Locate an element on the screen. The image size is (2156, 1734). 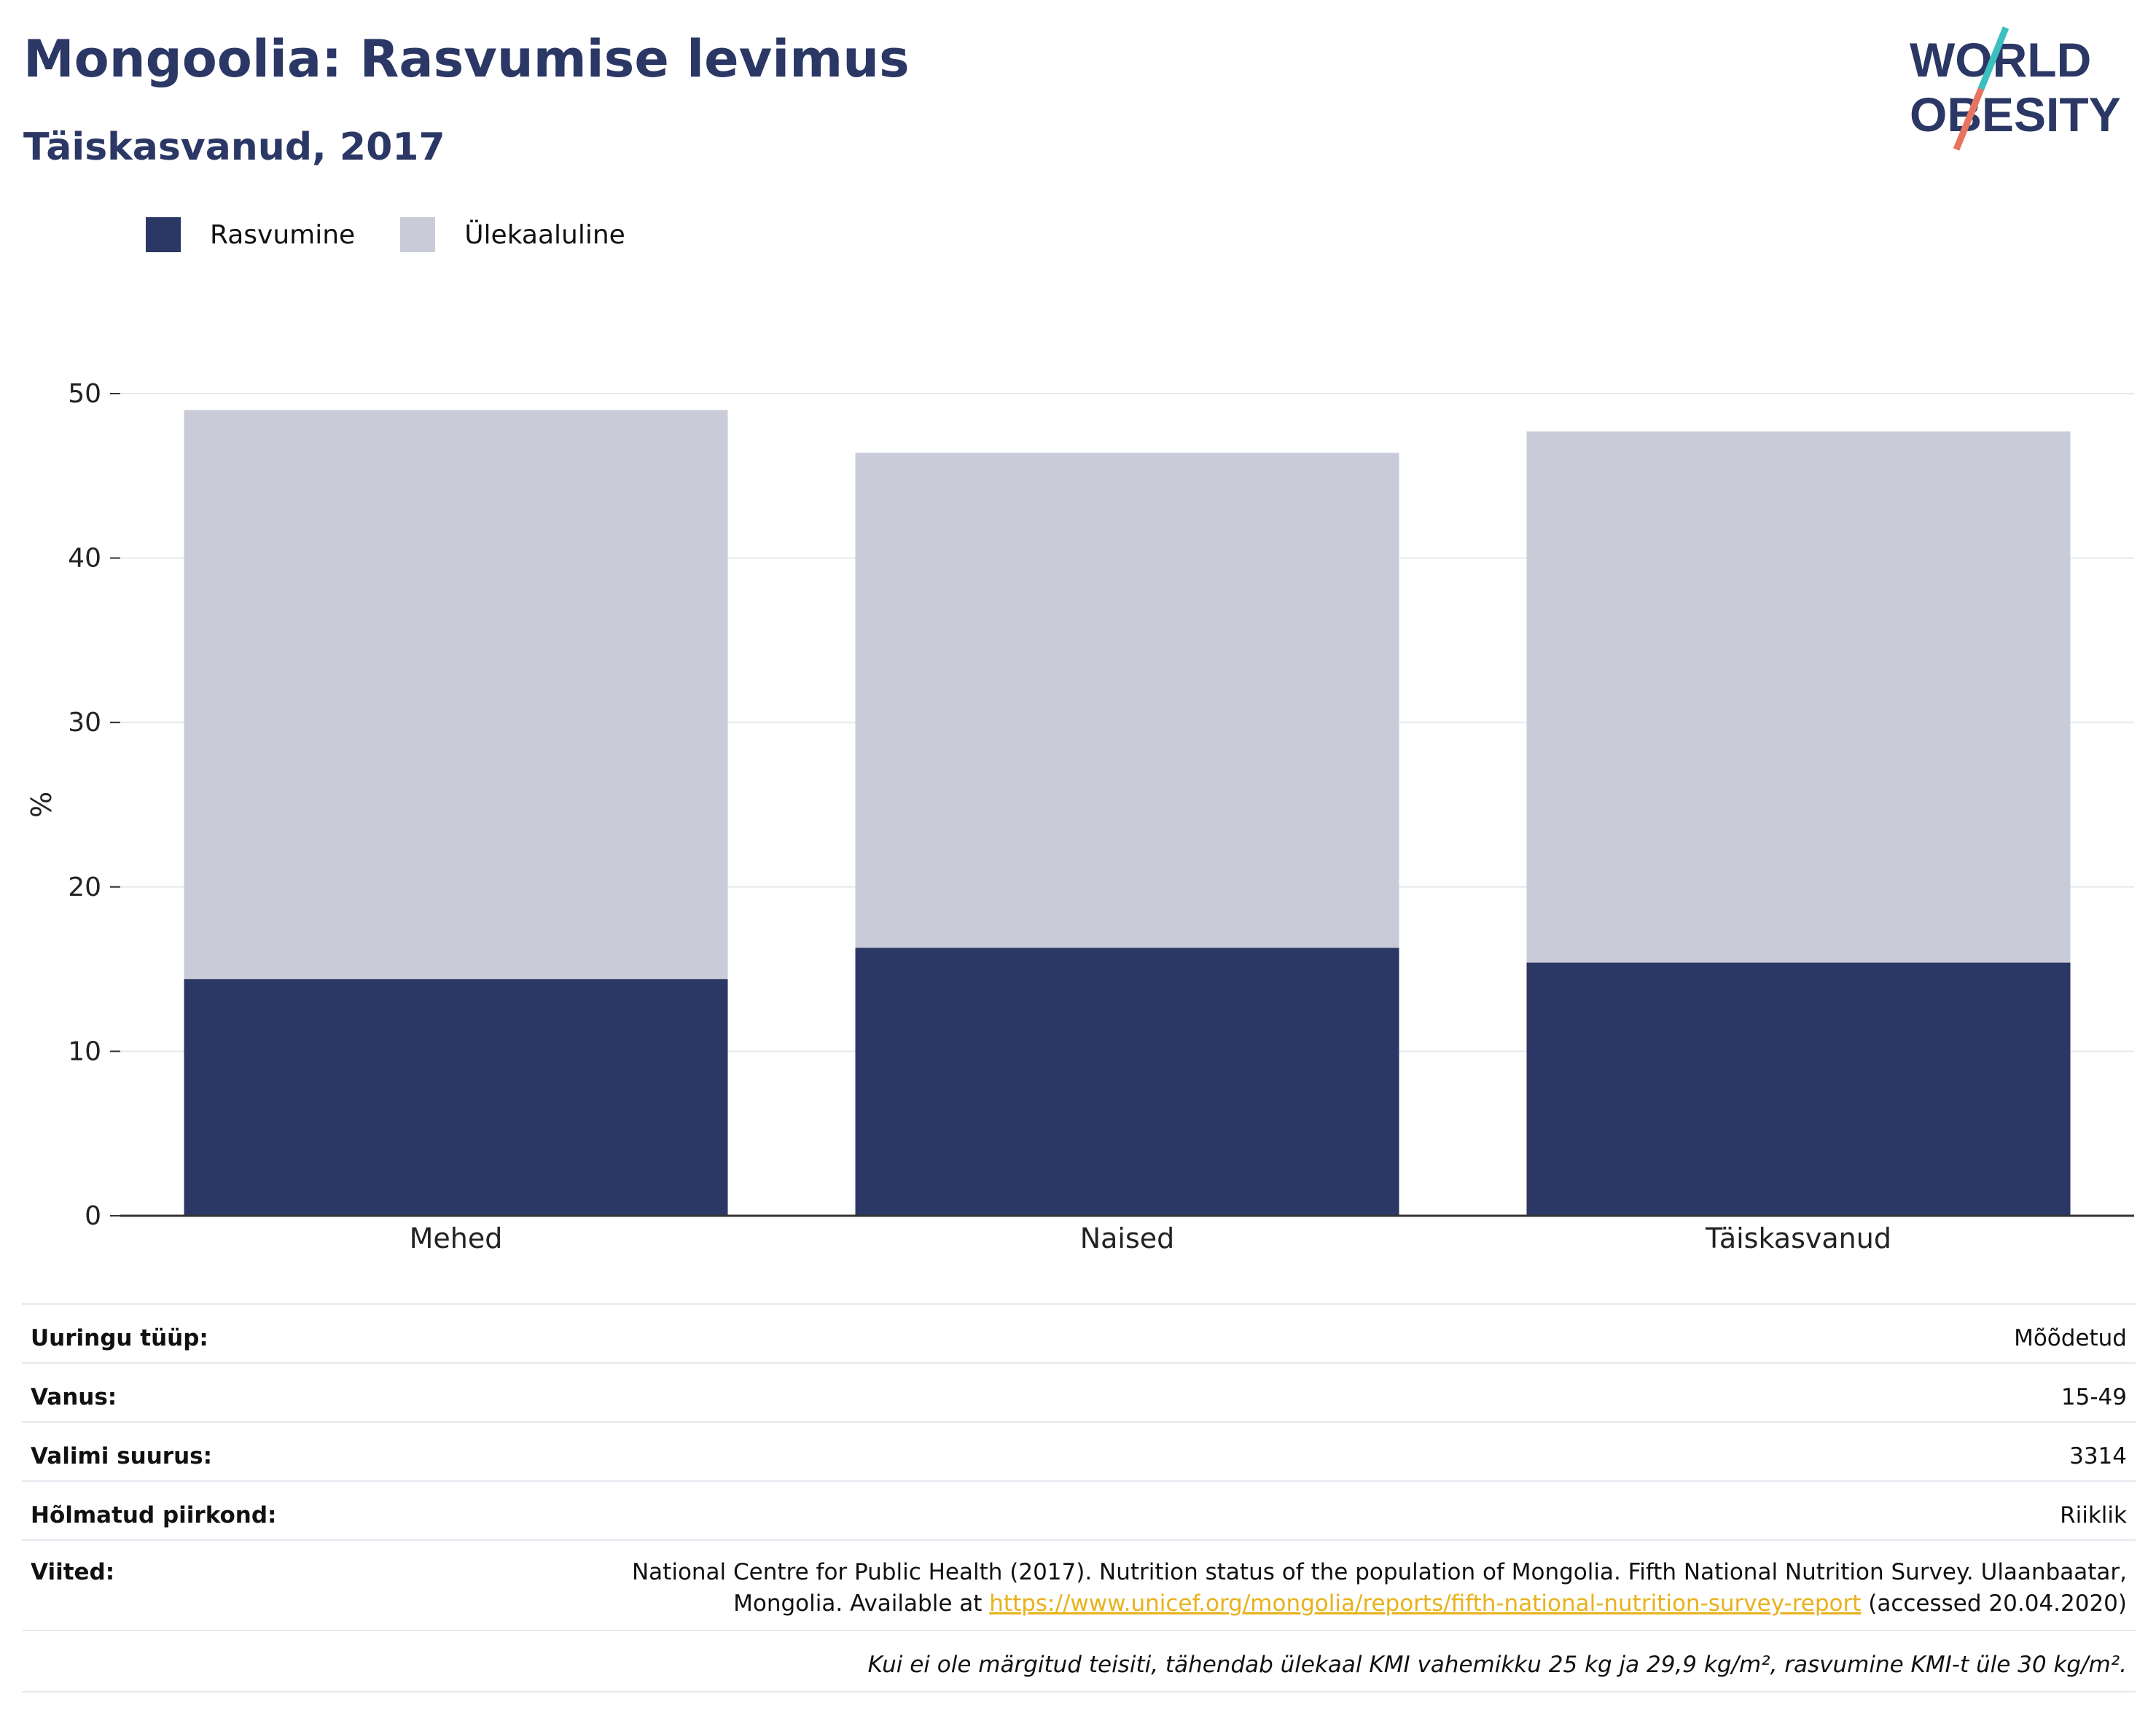
legend-swatch-rasvumine is located at coordinates (163, 234).